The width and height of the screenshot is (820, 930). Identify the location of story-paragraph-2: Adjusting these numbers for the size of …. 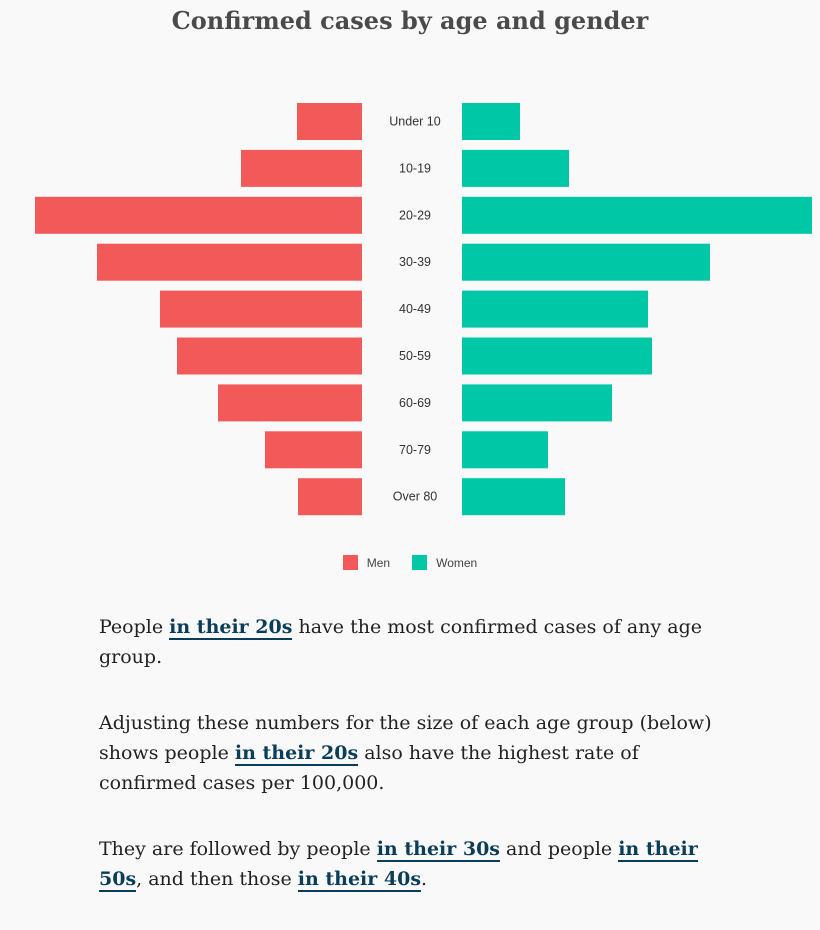
(409, 753).